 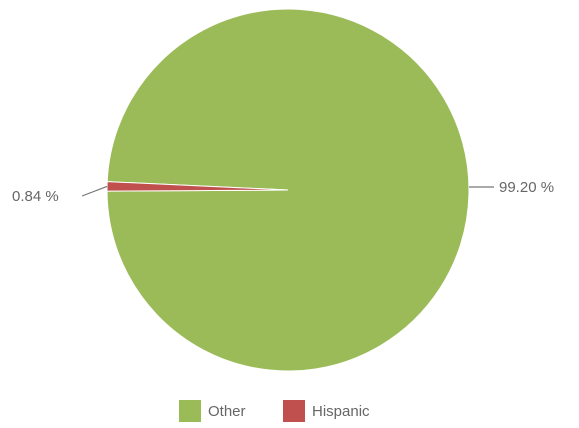 I want to click on legend-item-hispanic: Hispanic, so click(x=326, y=411).